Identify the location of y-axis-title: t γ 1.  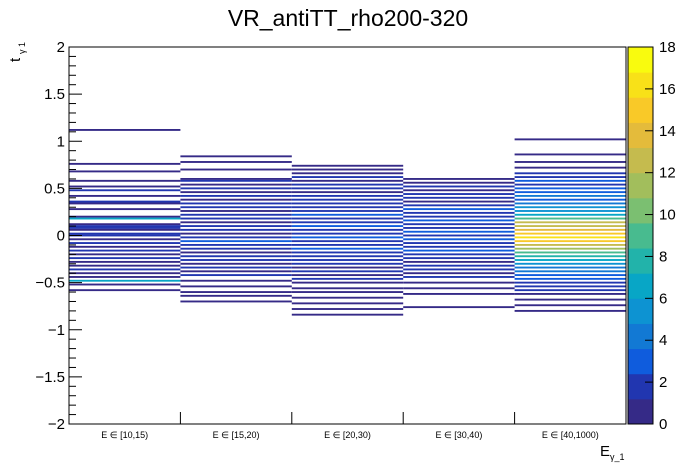
(17, 52).